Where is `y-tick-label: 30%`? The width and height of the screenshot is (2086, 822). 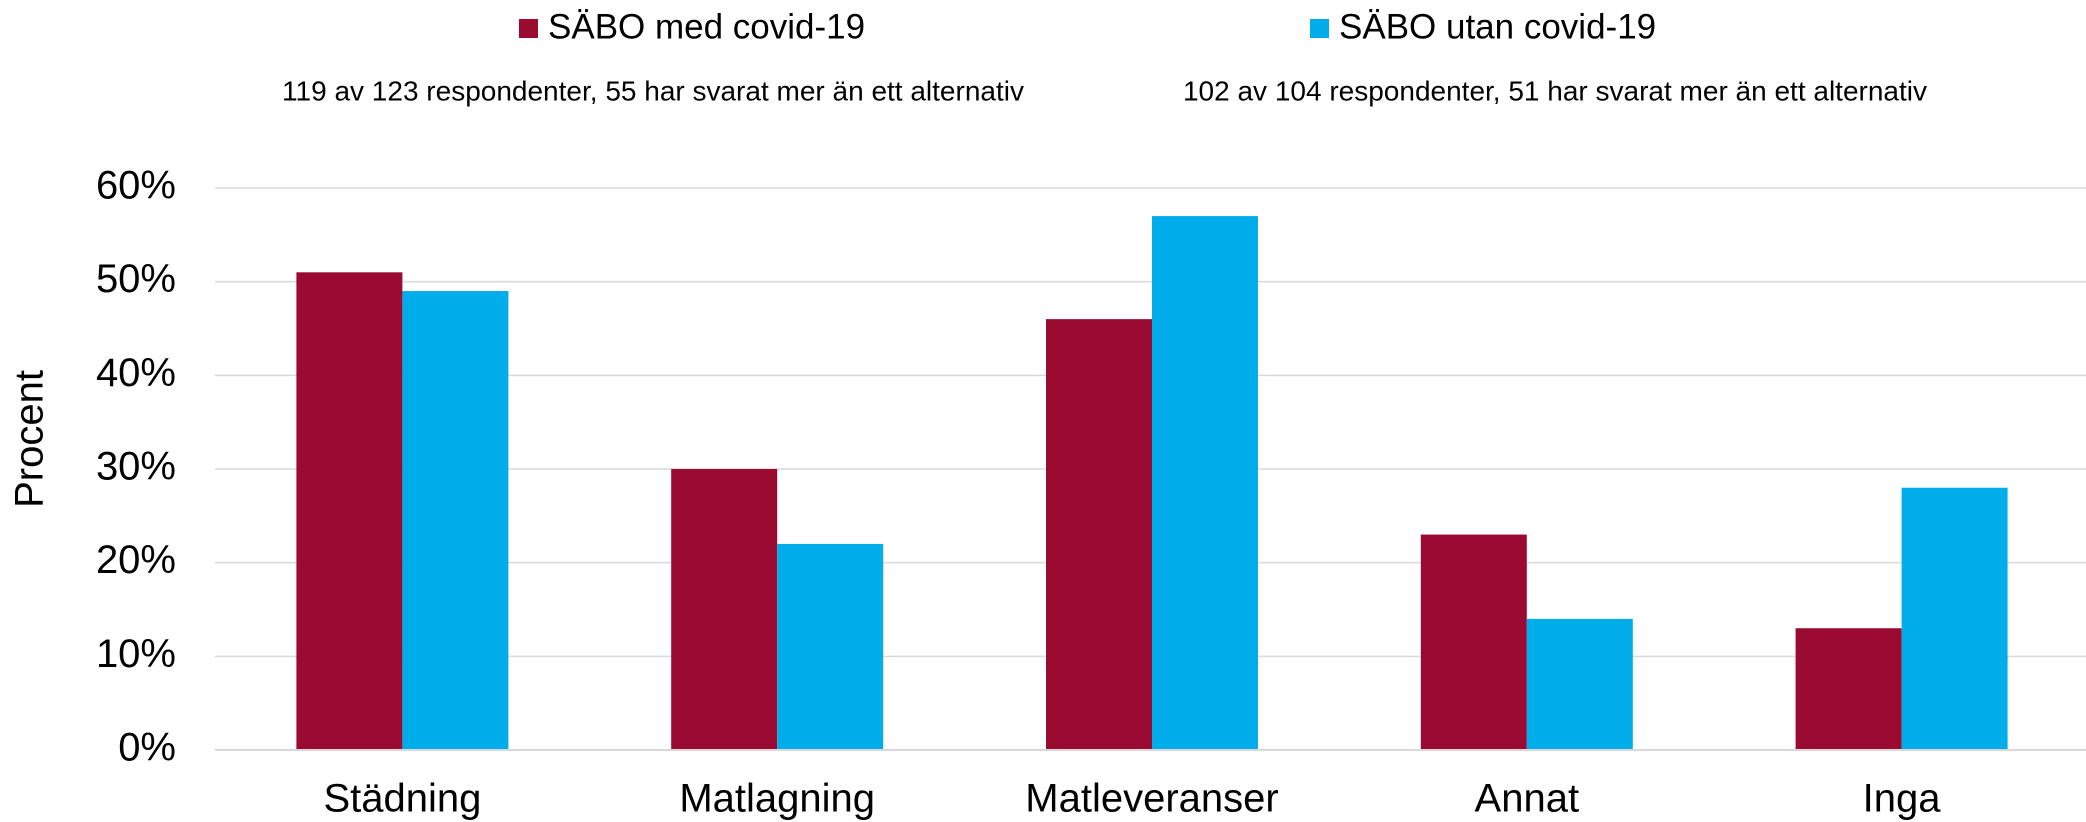 y-tick-label: 30% is located at coordinates (136, 467).